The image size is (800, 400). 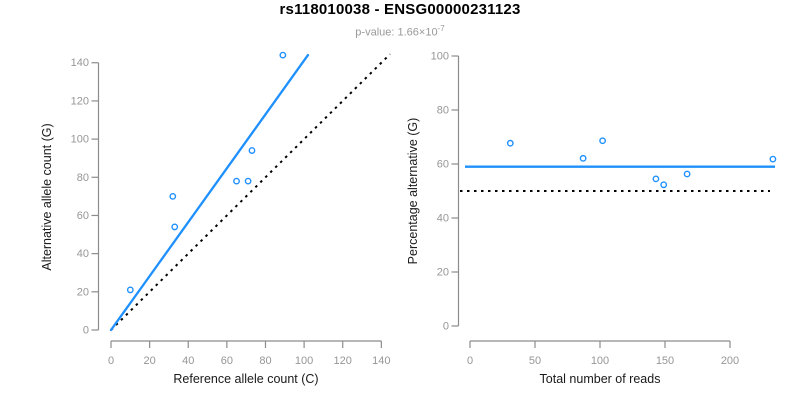 I want to click on left-x-axis-label: Reference allele count (C), so click(x=245, y=379).